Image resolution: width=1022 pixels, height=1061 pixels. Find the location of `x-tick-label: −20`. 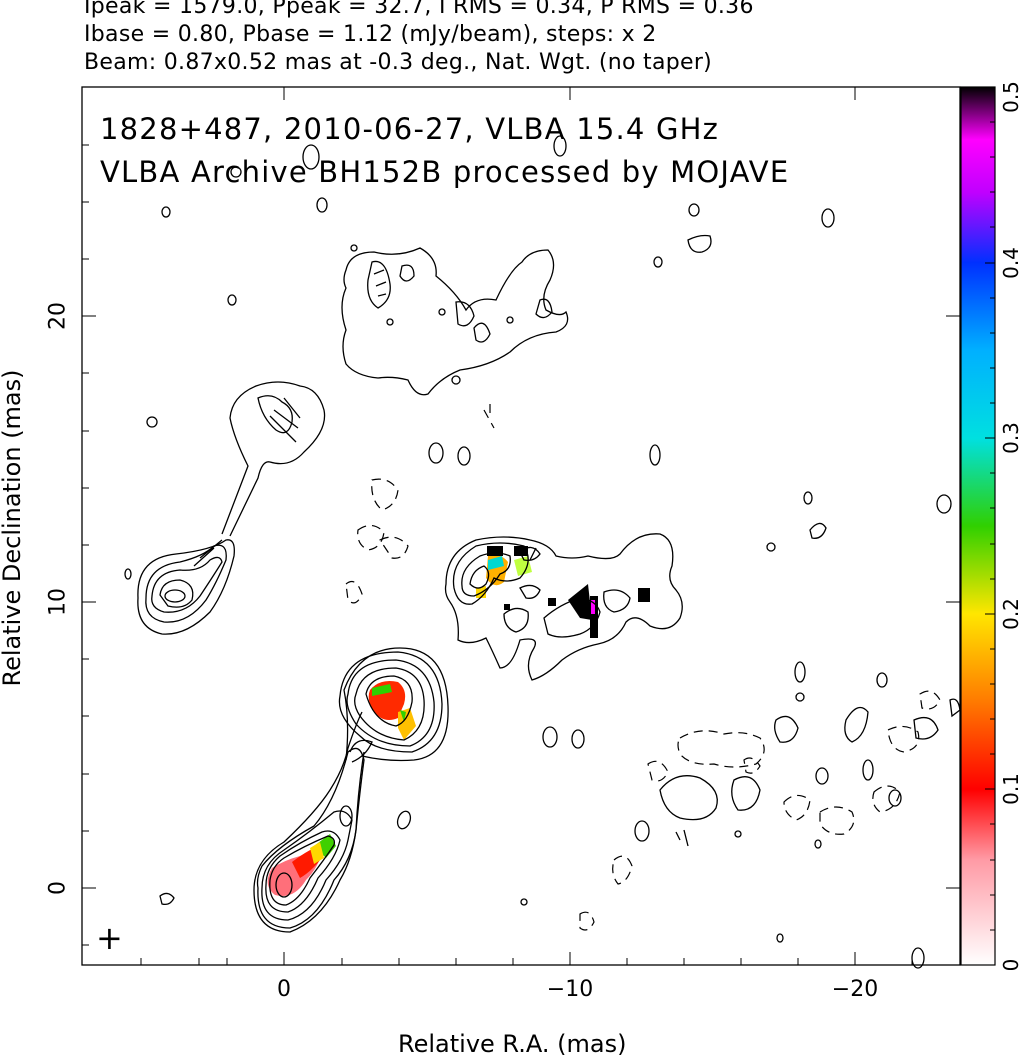

x-tick-label: −20 is located at coordinates (855, 989).